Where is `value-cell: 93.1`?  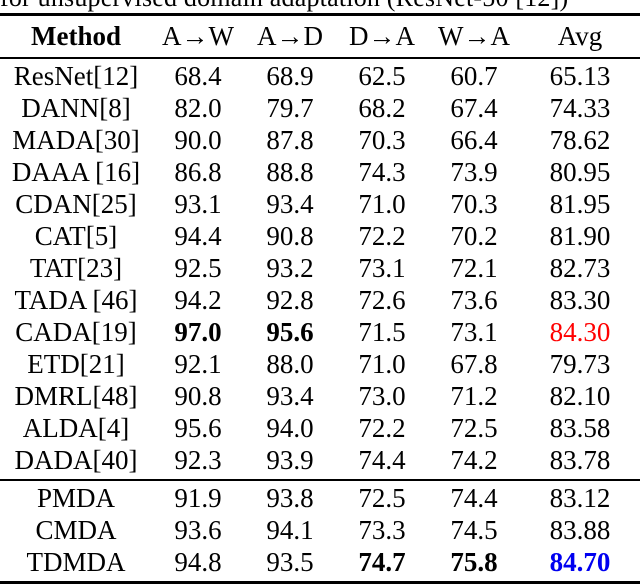 value-cell: 93.1 is located at coordinates (198, 203).